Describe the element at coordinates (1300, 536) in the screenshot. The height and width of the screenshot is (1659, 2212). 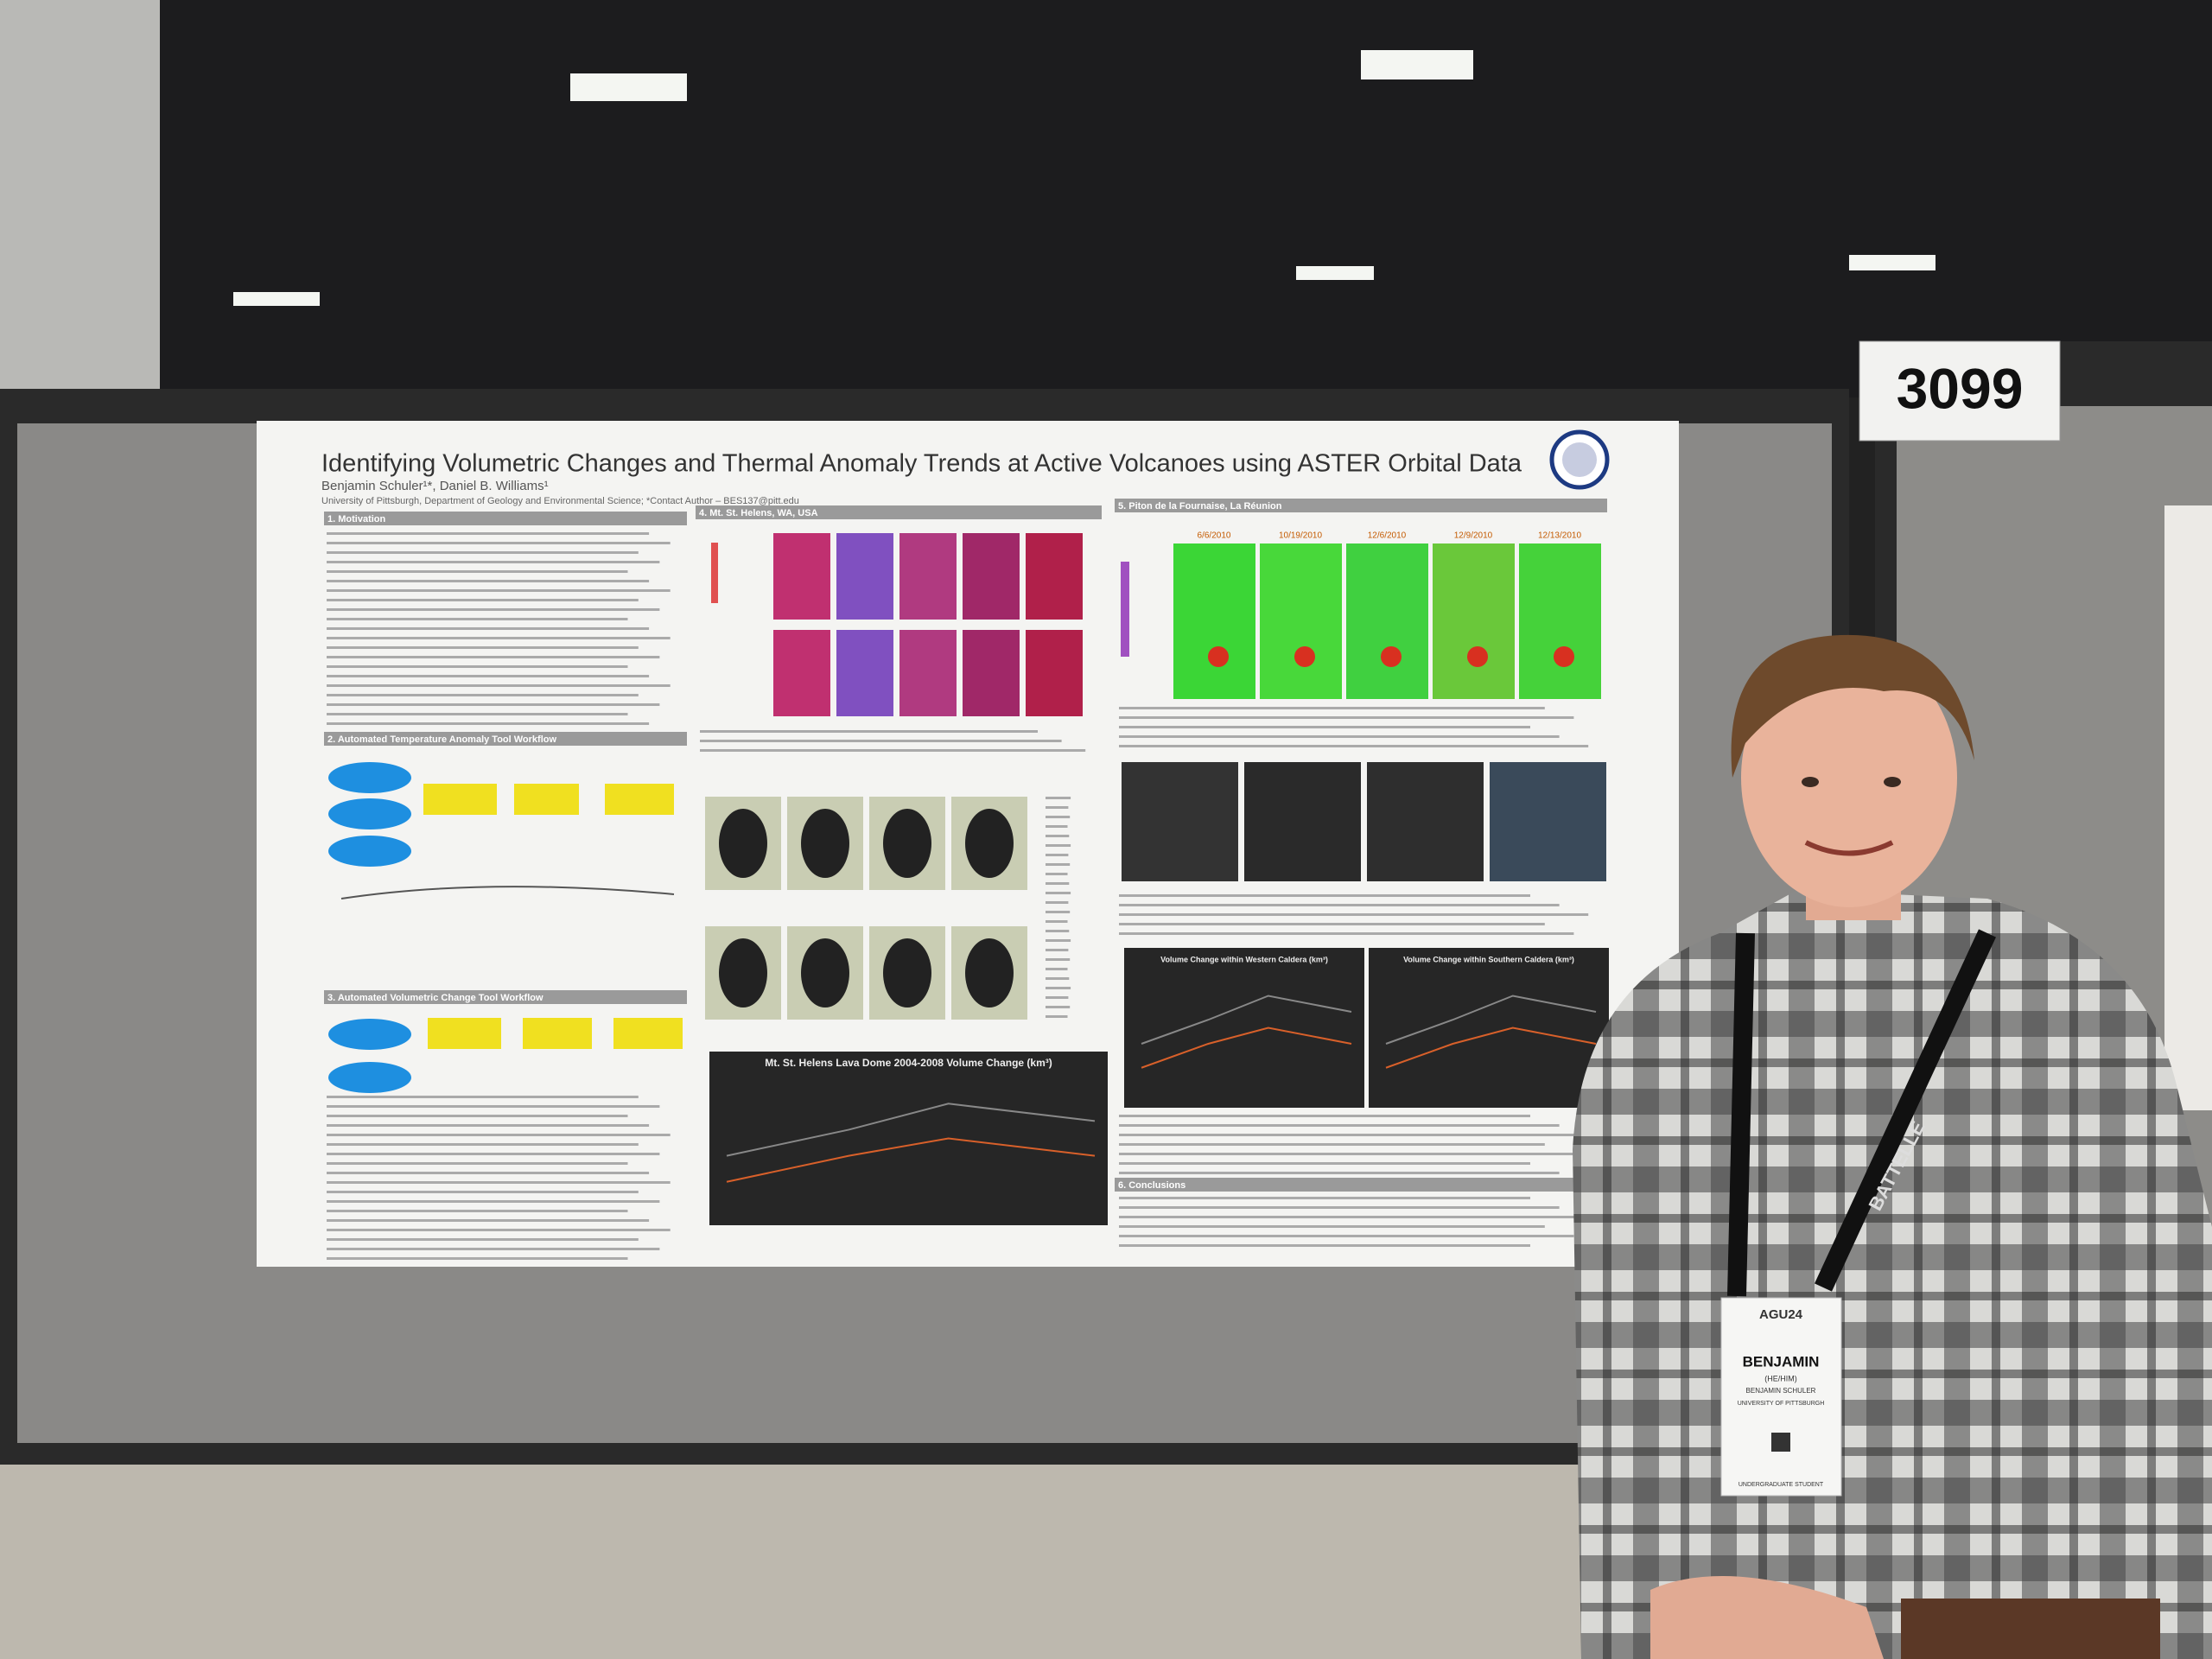
I see `image-date: 10/19/2010` at that location.